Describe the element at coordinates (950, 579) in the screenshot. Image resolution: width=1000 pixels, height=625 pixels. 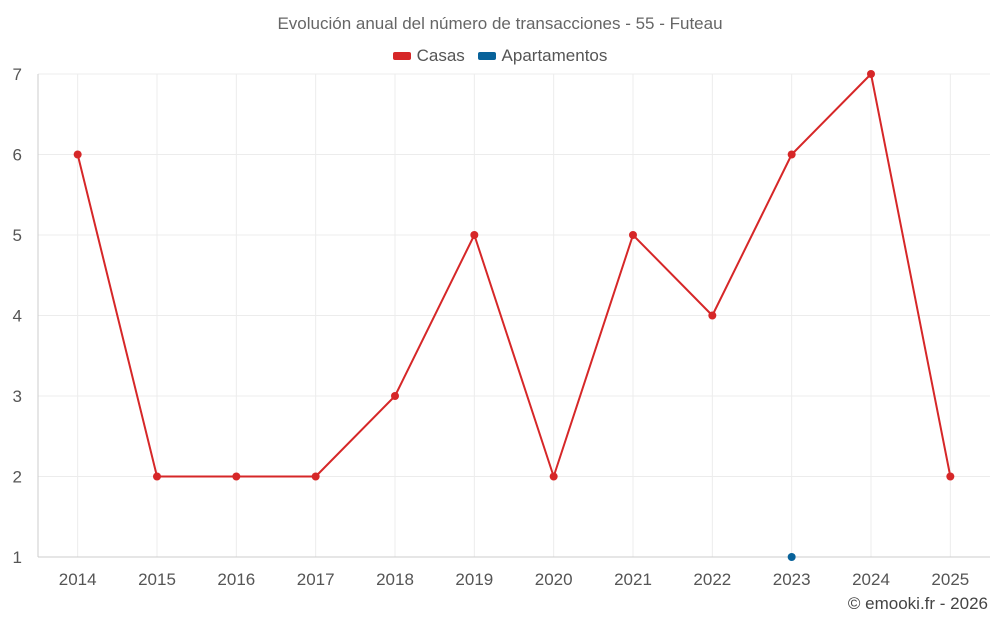
I see `x-tick-label: 2025` at that location.